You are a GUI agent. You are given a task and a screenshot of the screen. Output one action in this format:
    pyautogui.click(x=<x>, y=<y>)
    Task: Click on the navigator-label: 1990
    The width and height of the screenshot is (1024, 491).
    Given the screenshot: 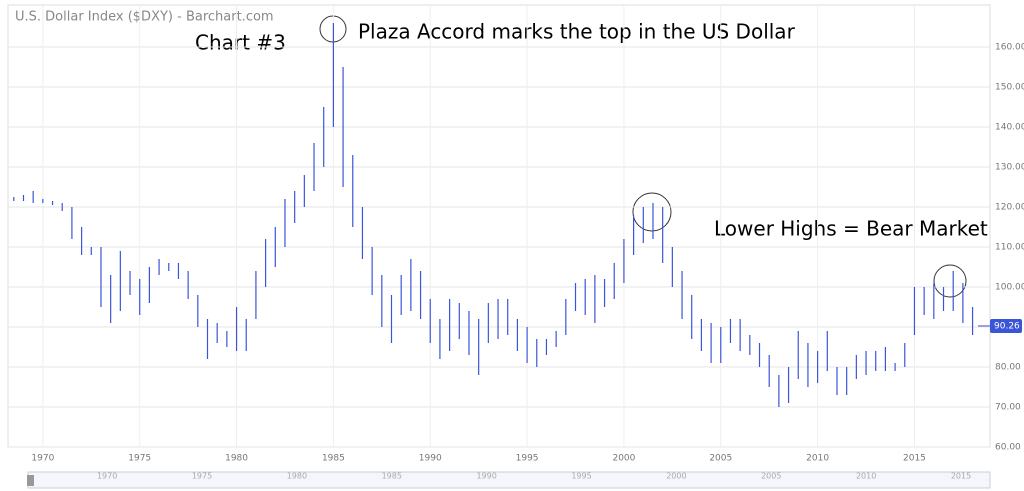 What is the action you would take?
    pyautogui.click(x=486, y=476)
    